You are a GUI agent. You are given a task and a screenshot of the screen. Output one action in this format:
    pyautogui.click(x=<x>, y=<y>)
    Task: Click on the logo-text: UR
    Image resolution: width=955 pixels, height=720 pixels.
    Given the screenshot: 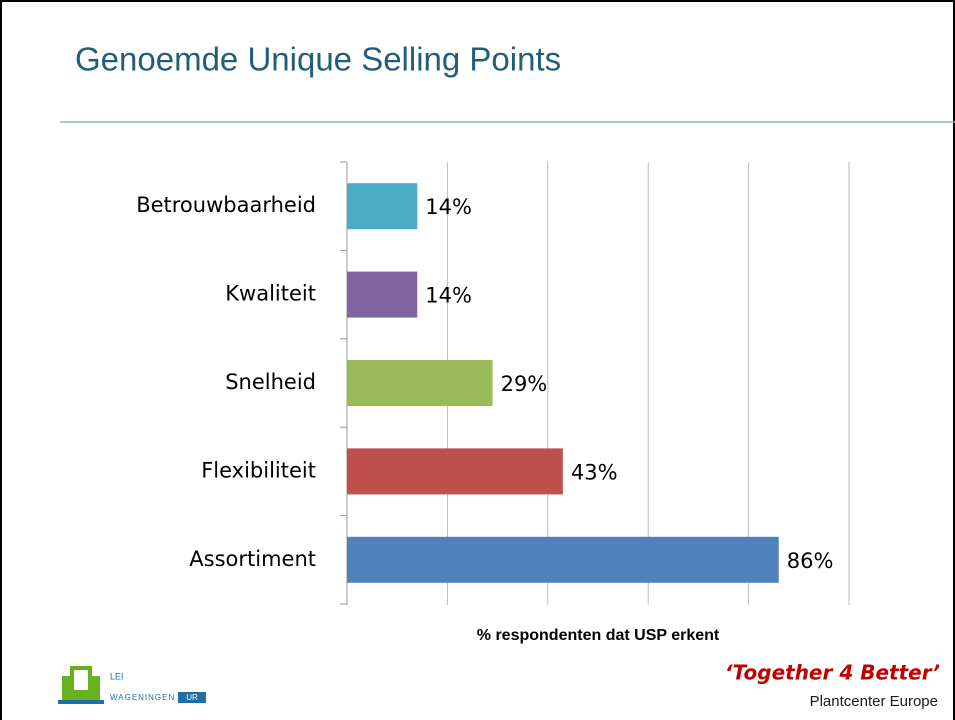 What is the action you would take?
    pyautogui.click(x=192, y=697)
    